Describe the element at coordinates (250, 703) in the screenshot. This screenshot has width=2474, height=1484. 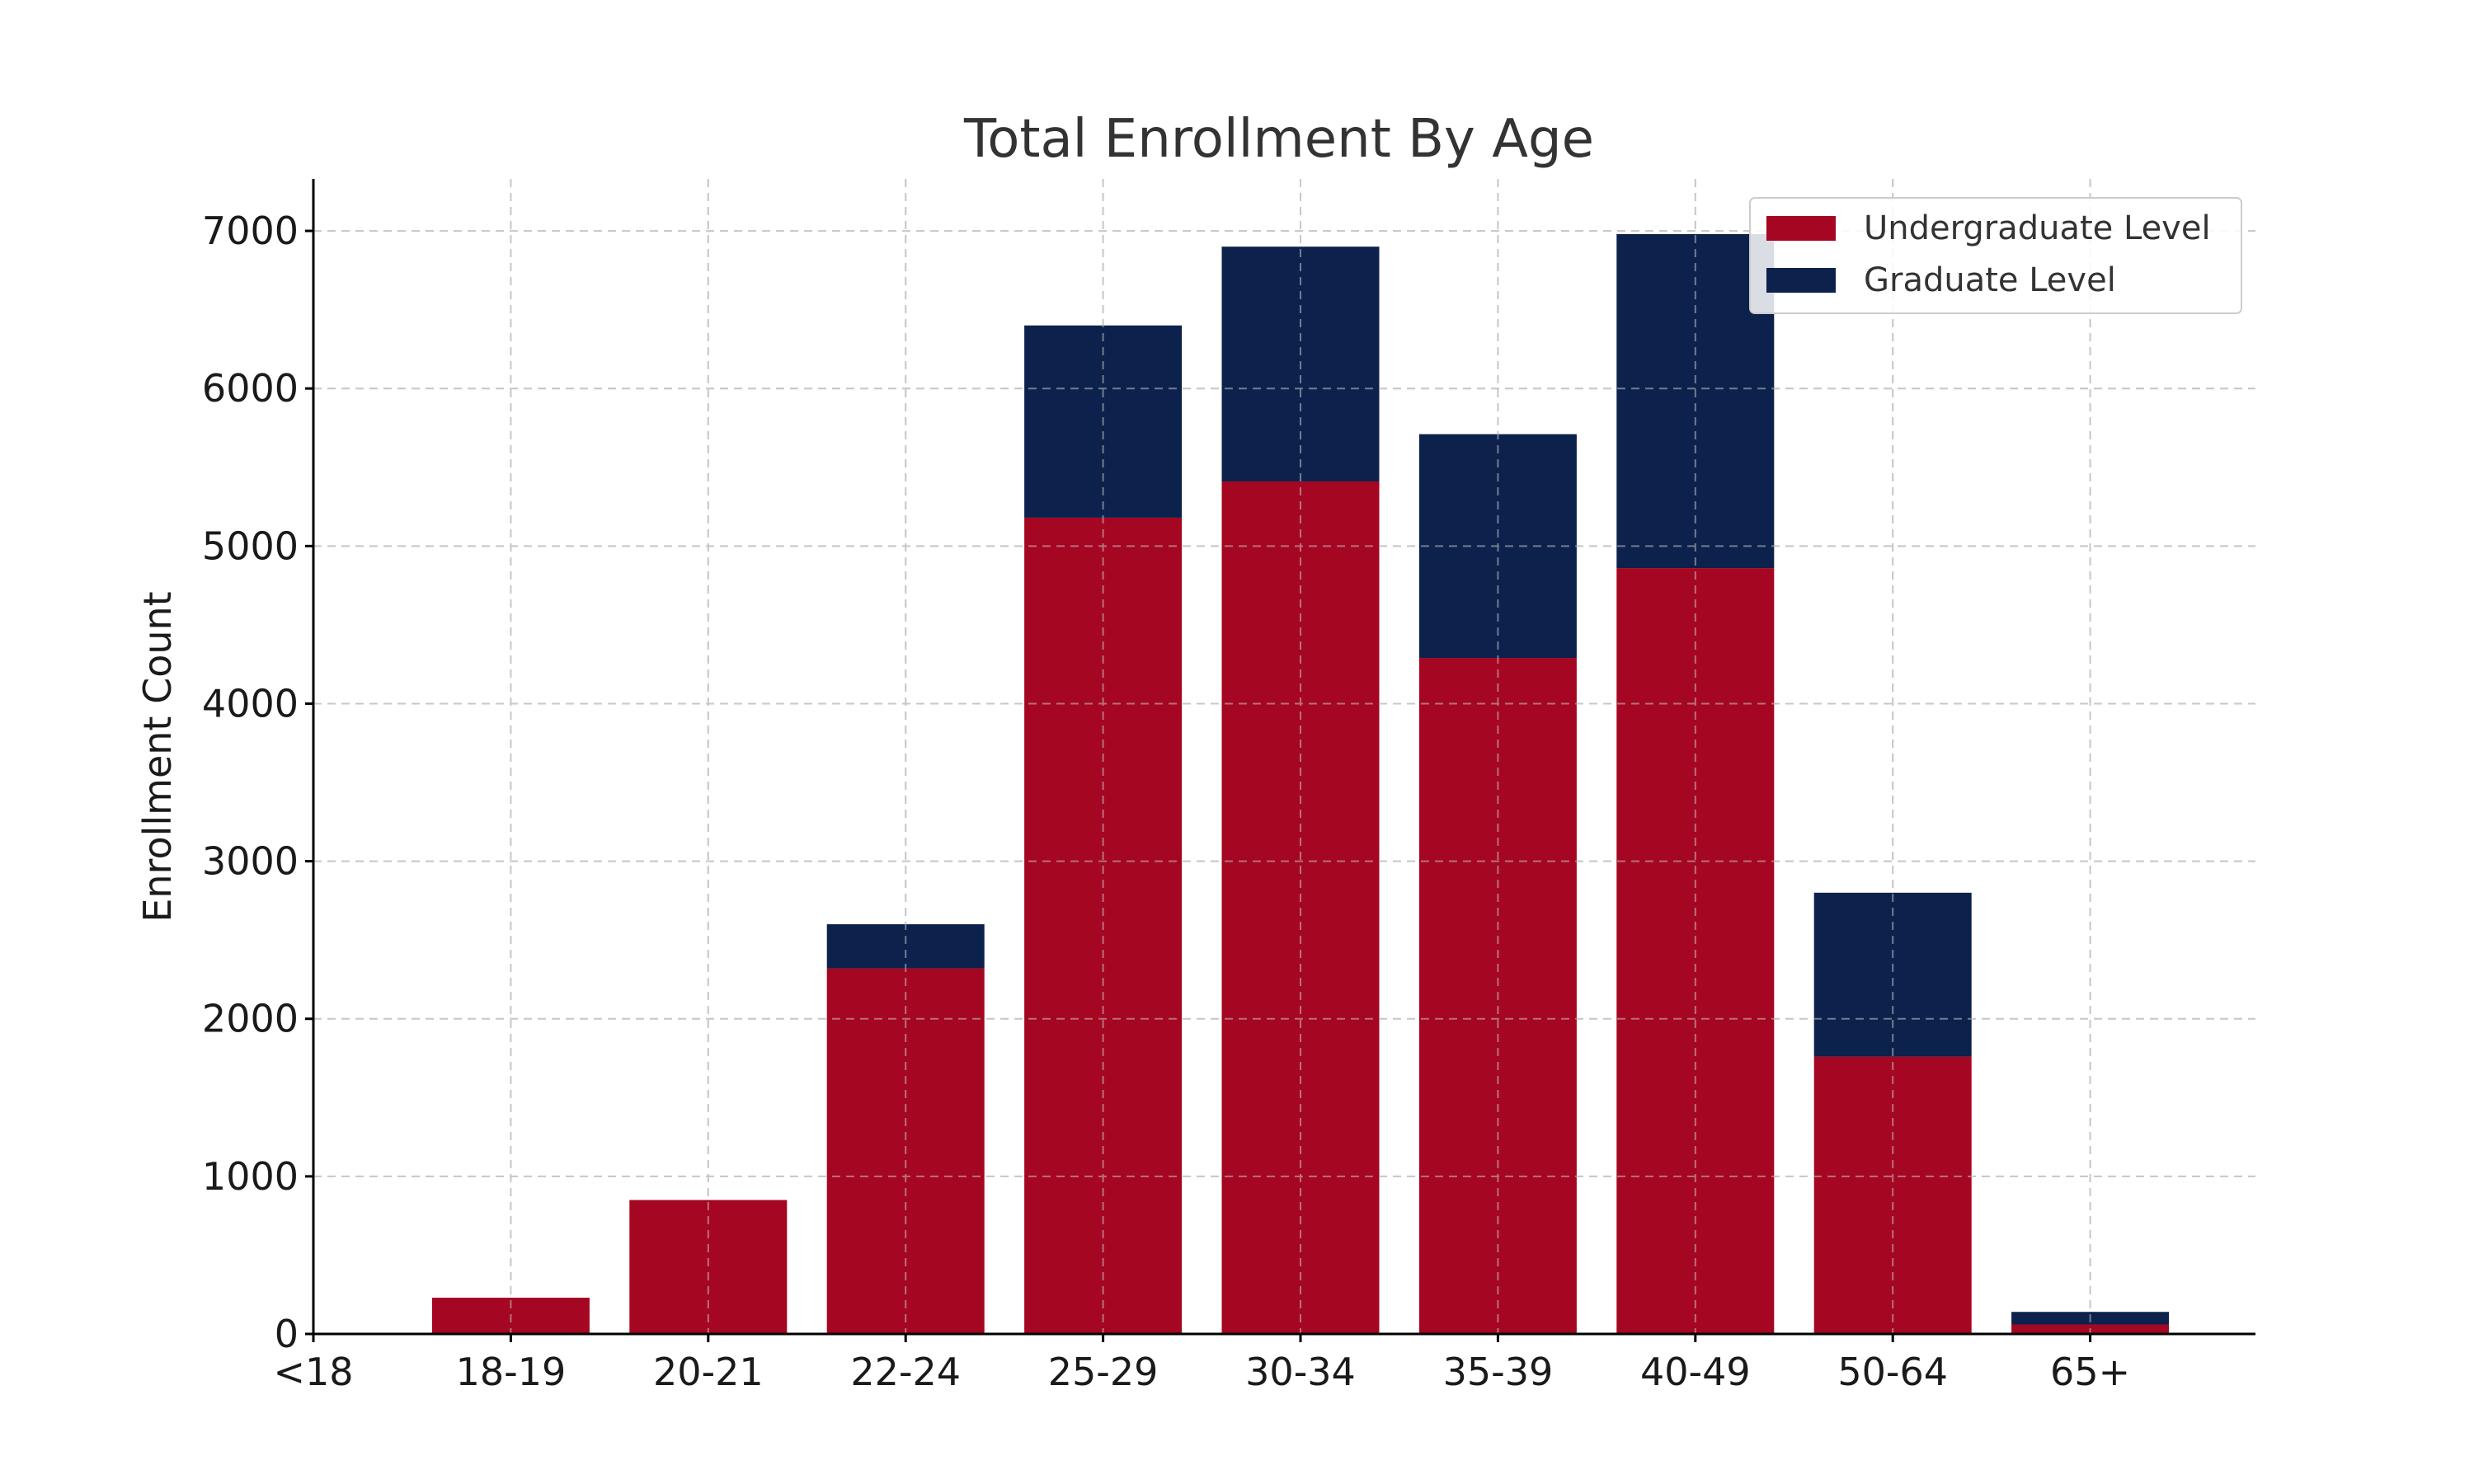
I see `y-tick-label: 4000` at that location.